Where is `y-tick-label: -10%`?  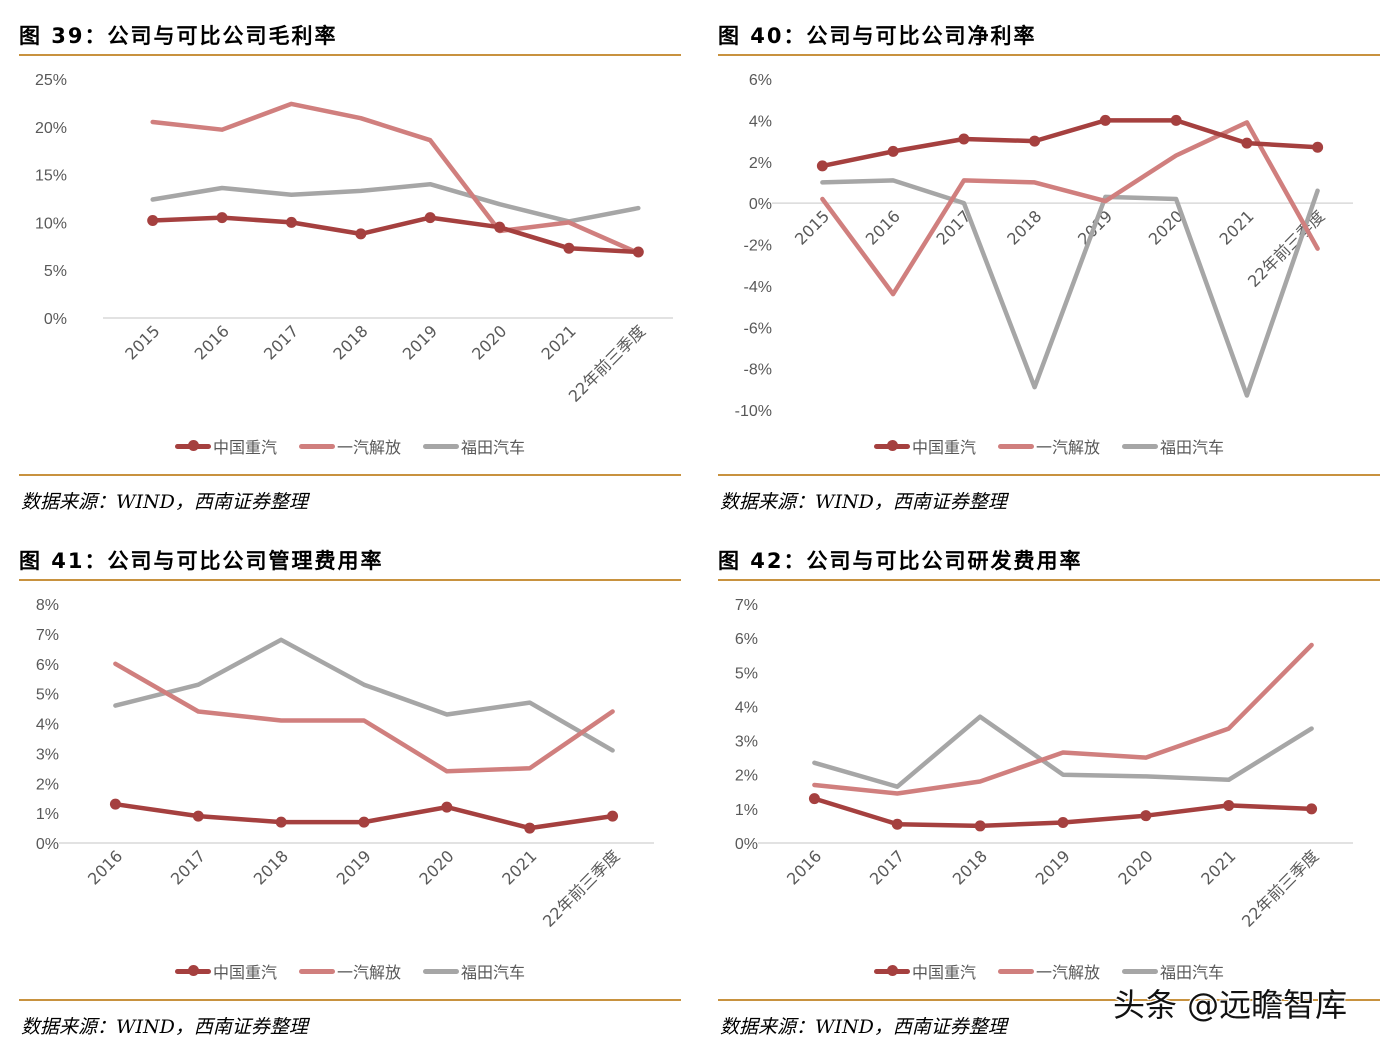
y-tick-label: -10% is located at coordinates (753, 411).